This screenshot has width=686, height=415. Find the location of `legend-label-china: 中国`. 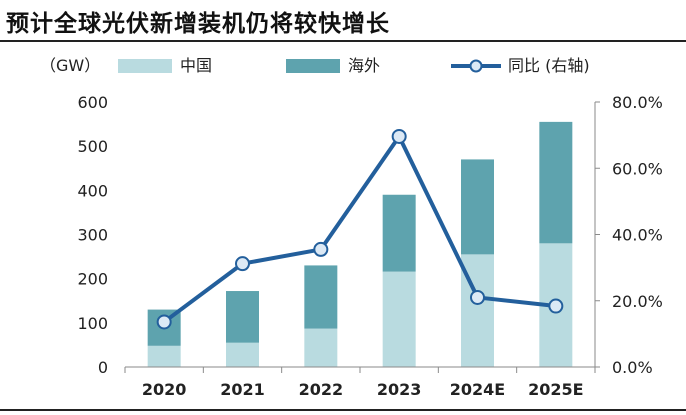

legend-label-china: 中国 is located at coordinates (196, 65).